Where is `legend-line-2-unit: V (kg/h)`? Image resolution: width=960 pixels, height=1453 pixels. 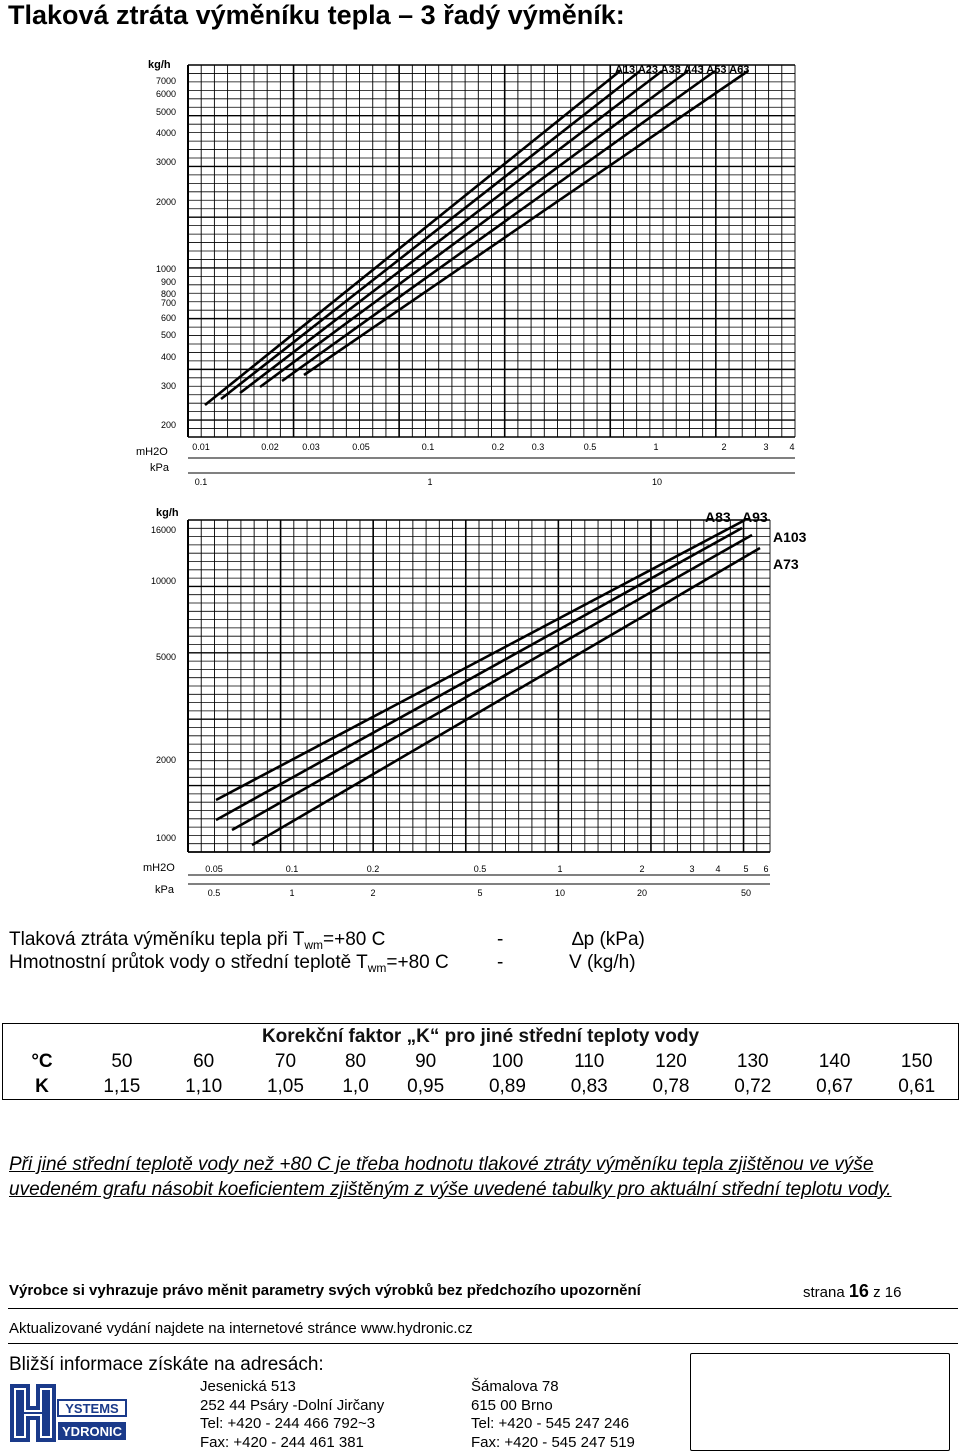 legend-line-2-unit: V (kg/h) is located at coordinates (602, 962).